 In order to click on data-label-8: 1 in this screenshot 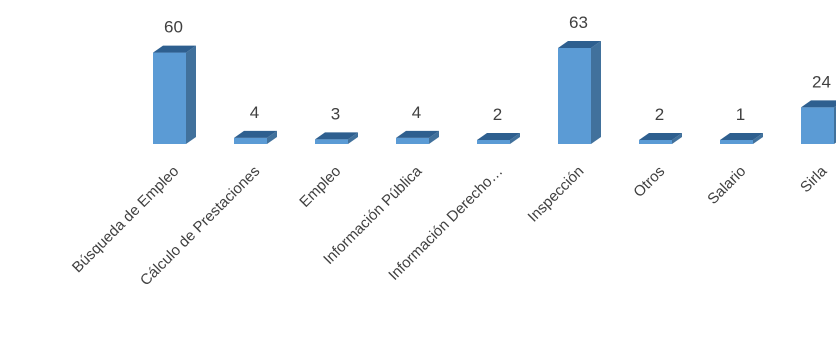, I will do `click(740, 114)`.